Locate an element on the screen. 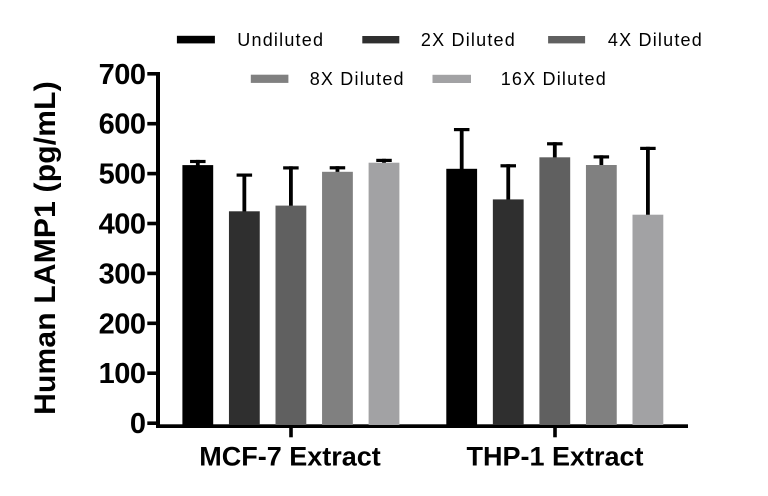 This screenshot has width=768, height=496. svg-text: 8X Diluted is located at coordinates (357, 79).